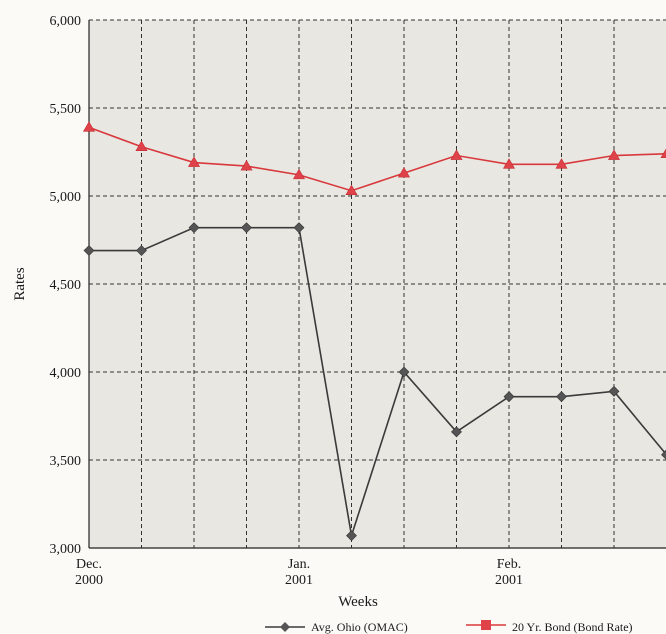  What do you see at coordinates (66, 21) in the screenshot?
I see `y-tick-label: 6,000` at bounding box center [66, 21].